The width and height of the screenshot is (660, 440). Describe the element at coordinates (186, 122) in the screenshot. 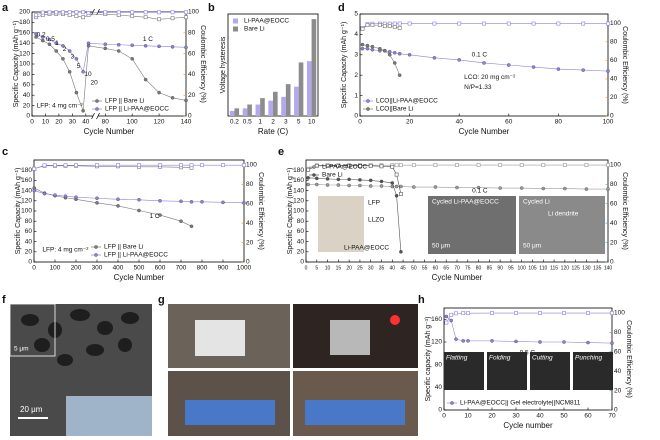

I see `x-tick-label: 140` at that location.